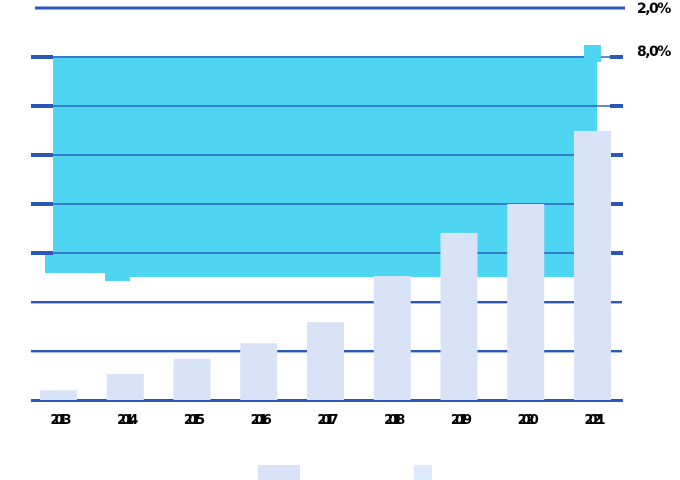  Describe the element at coordinates (423, 472) in the screenshot. I see `legend-swatch-bar-alt` at that location.